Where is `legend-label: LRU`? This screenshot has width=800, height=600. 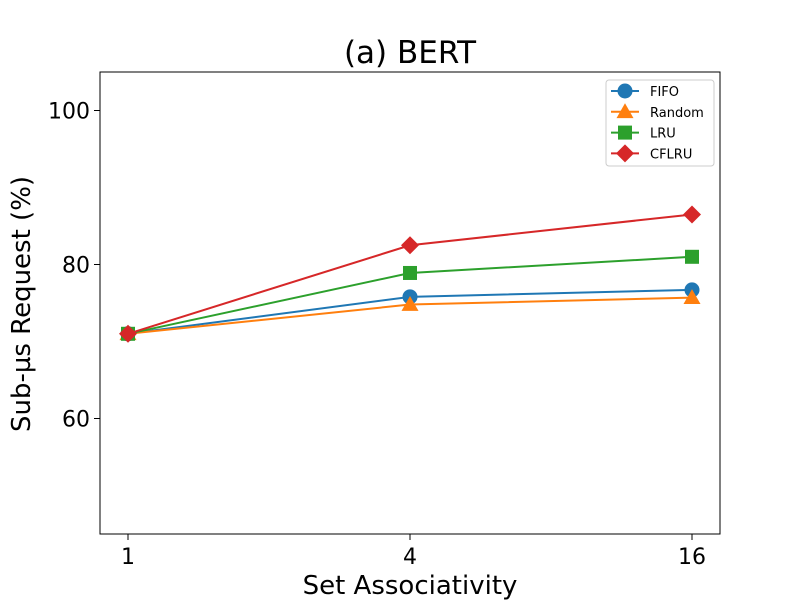 legend-label: LRU is located at coordinates (663, 134).